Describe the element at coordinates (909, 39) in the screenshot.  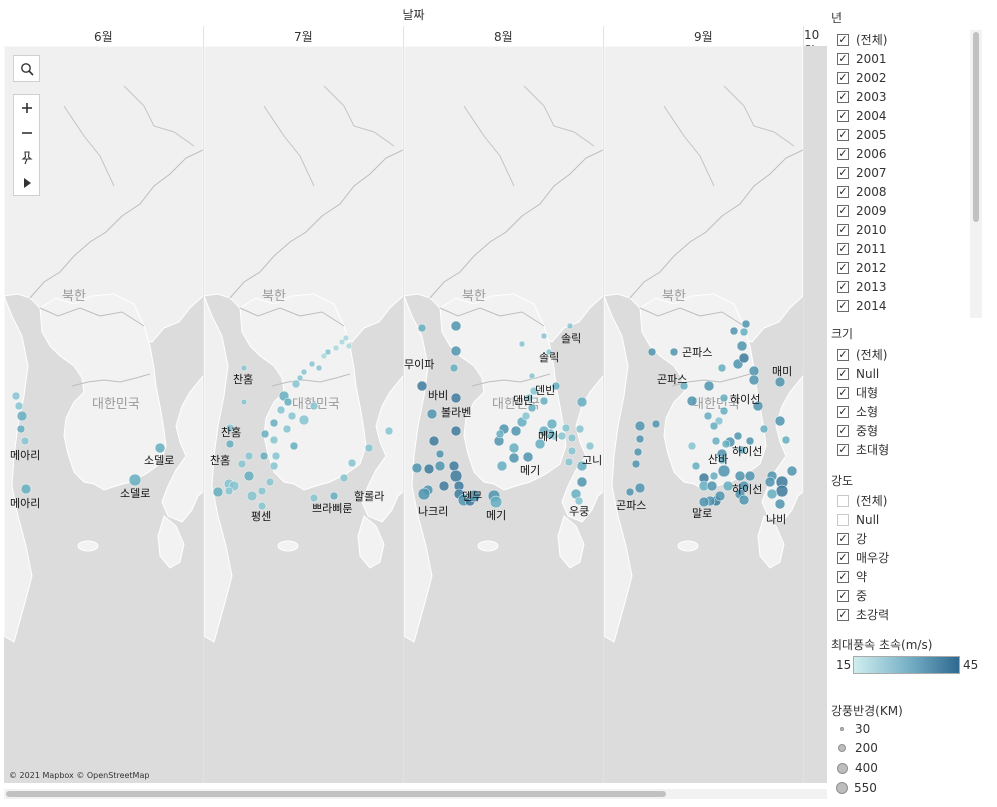
I see `year-filter-option: ✓ (전체)` at that location.